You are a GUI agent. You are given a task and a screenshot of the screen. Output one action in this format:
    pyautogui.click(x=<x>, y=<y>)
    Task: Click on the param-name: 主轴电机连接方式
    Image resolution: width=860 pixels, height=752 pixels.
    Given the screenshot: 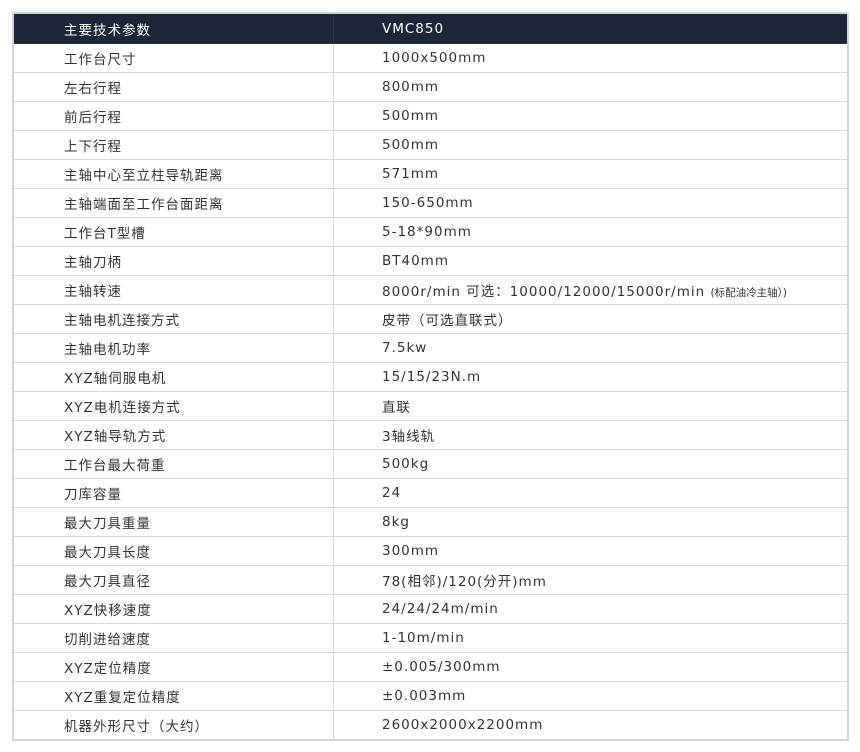 What is the action you would take?
    pyautogui.click(x=173, y=319)
    